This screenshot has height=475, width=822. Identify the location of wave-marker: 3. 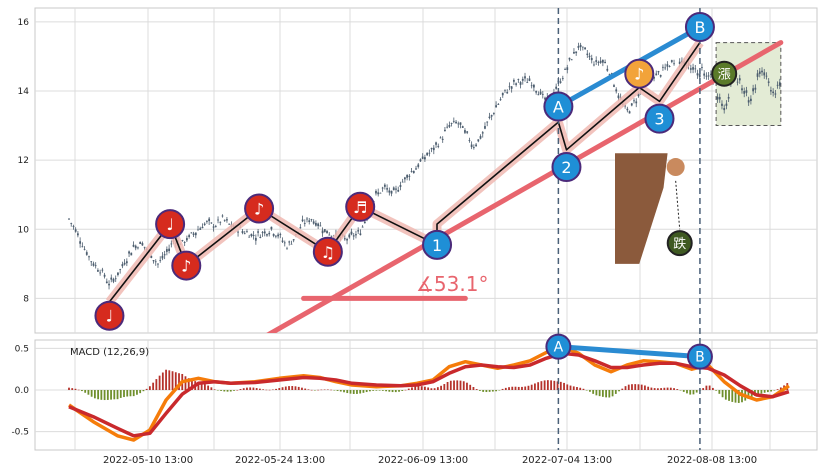
(659, 118).